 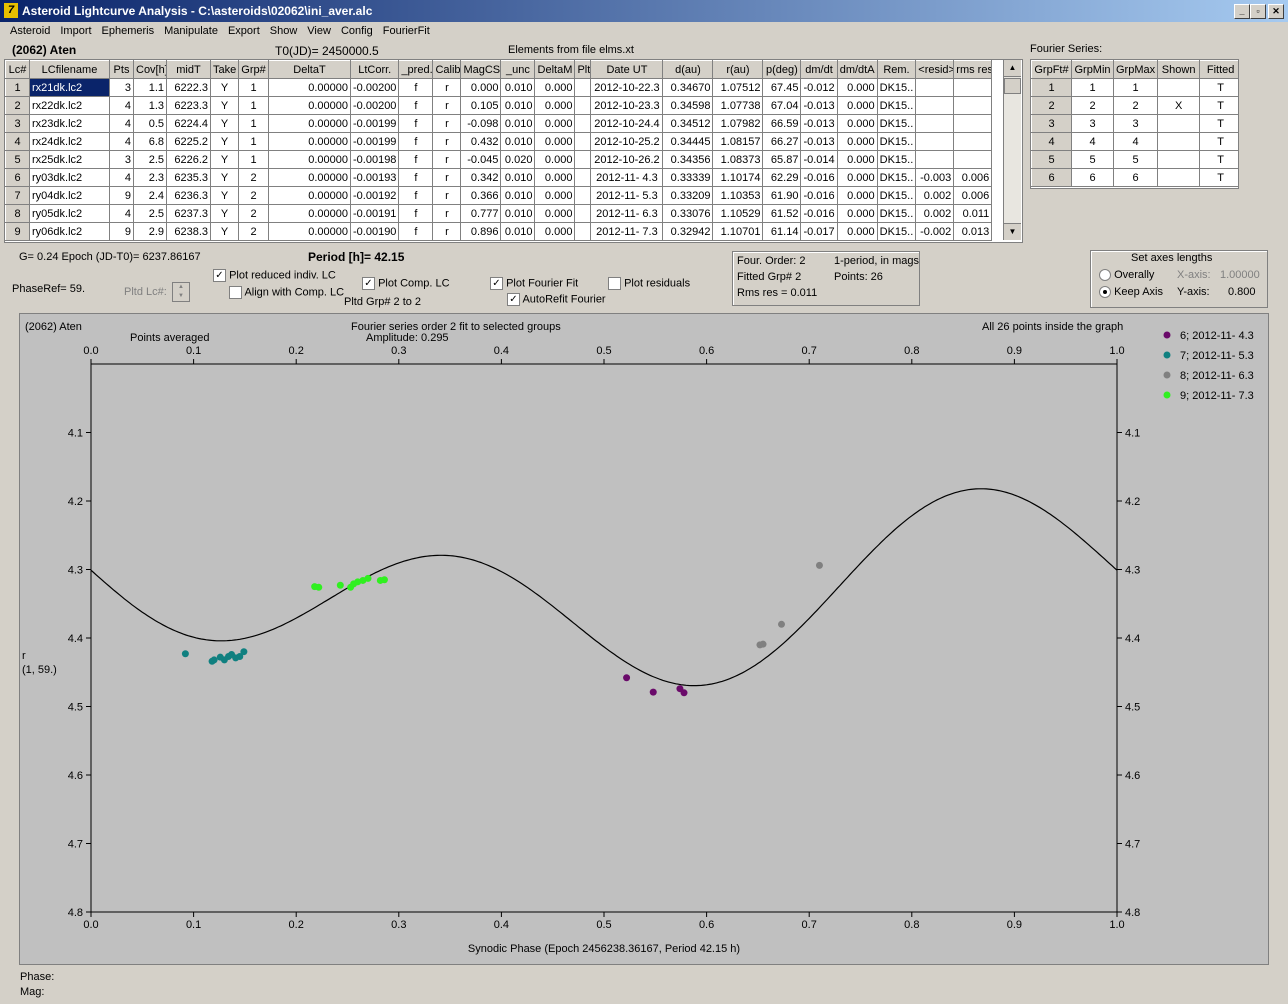 I want to click on table-cell: 6236.3, so click(x=188, y=195).